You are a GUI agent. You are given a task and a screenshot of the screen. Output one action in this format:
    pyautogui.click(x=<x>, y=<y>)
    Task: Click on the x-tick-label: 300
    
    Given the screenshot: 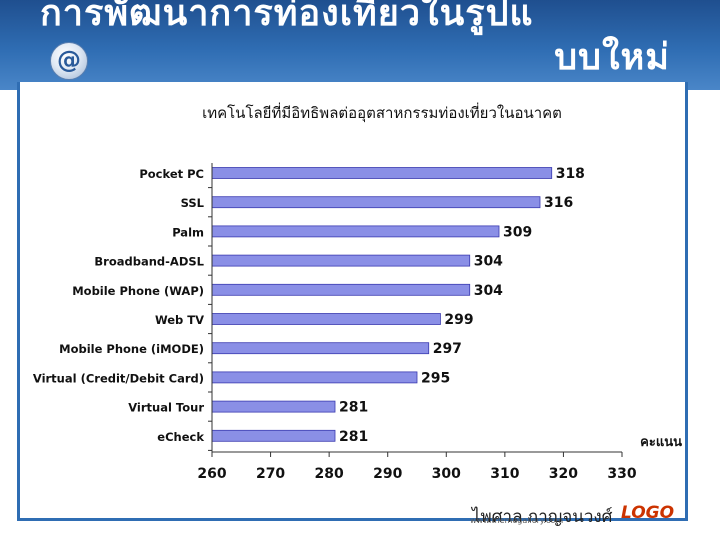 What is the action you would take?
    pyautogui.click(x=446, y=474)
    